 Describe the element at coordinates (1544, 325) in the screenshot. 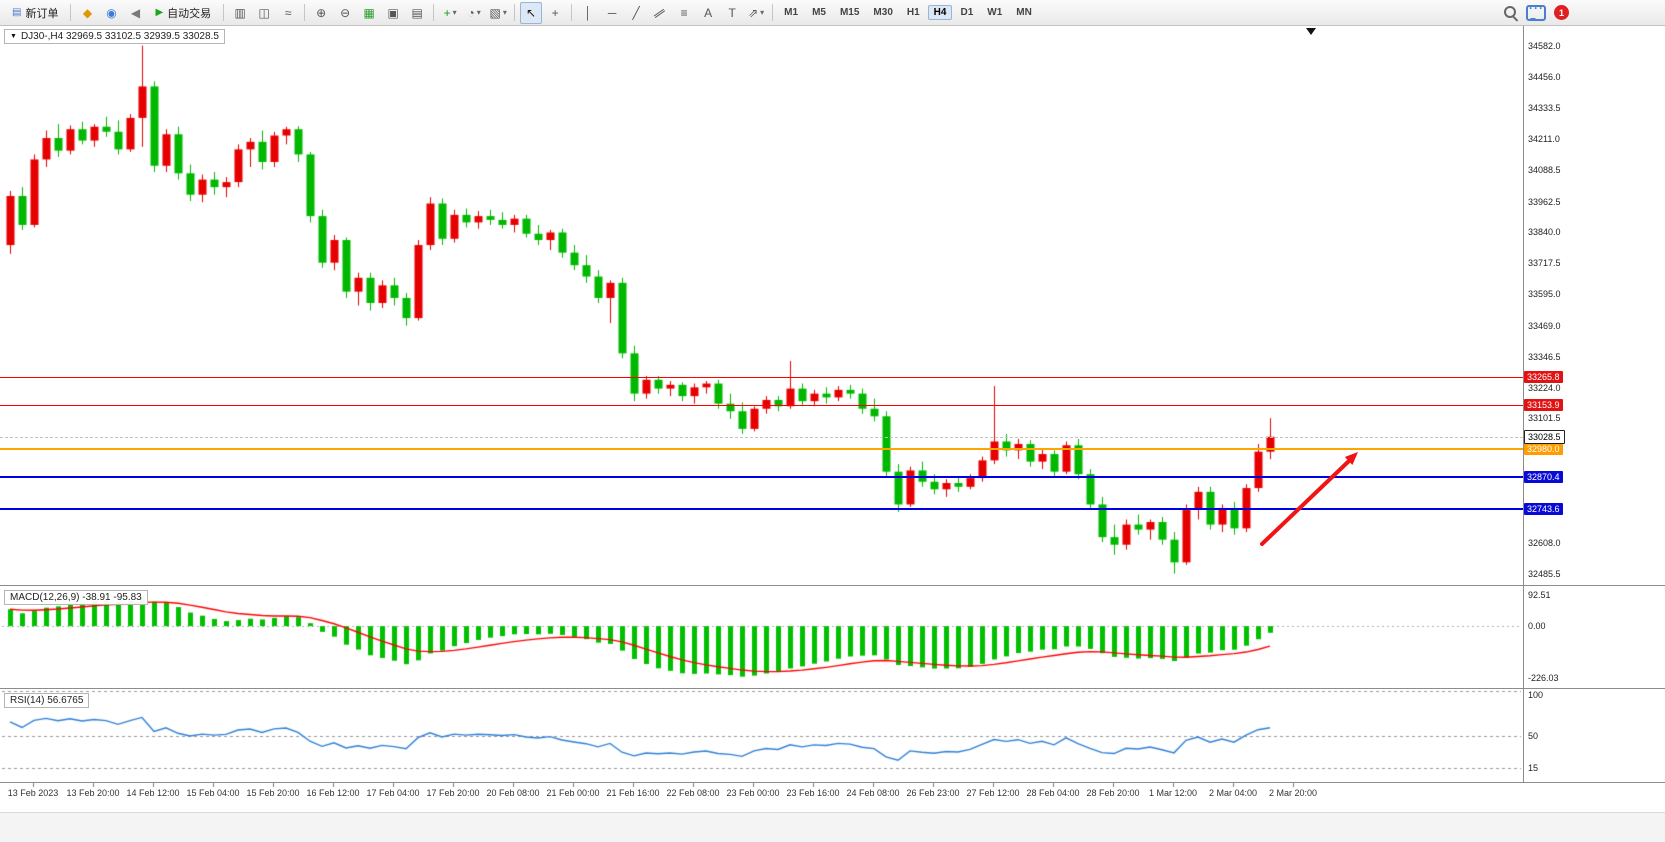

I see `price-tick-label: 33469.0` at that location.